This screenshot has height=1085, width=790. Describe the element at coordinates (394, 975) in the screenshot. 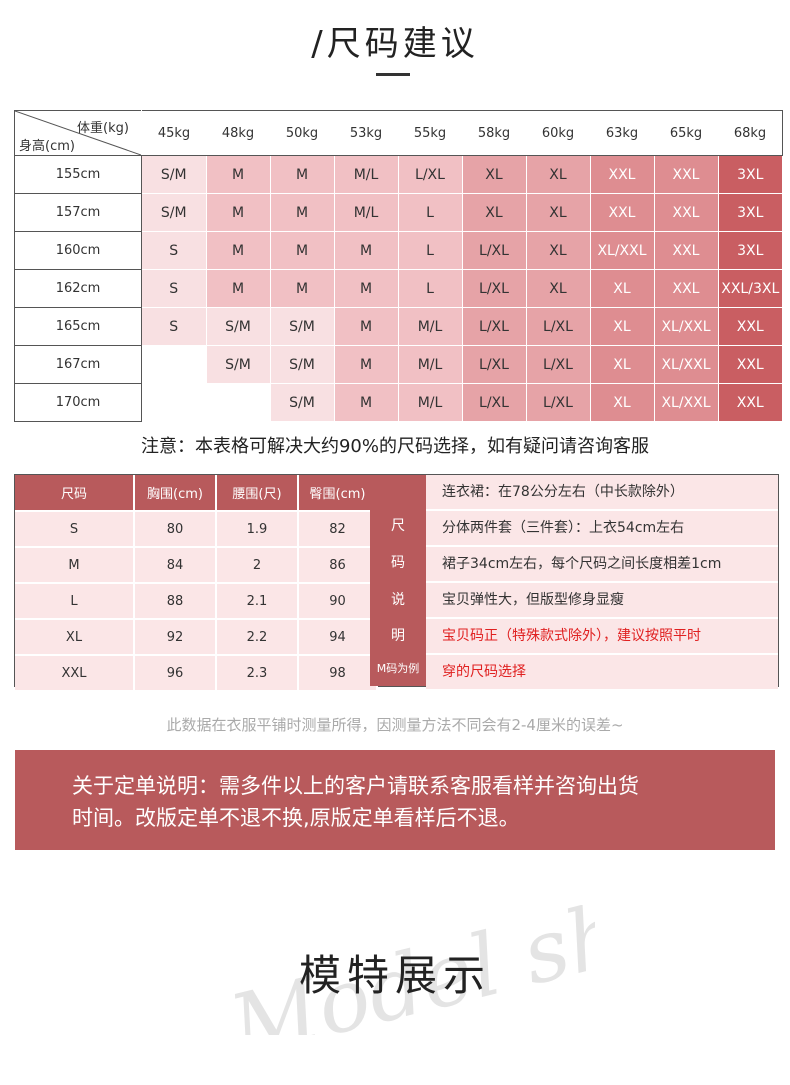

I see `model-showcase-title: 模特展示` at that location.